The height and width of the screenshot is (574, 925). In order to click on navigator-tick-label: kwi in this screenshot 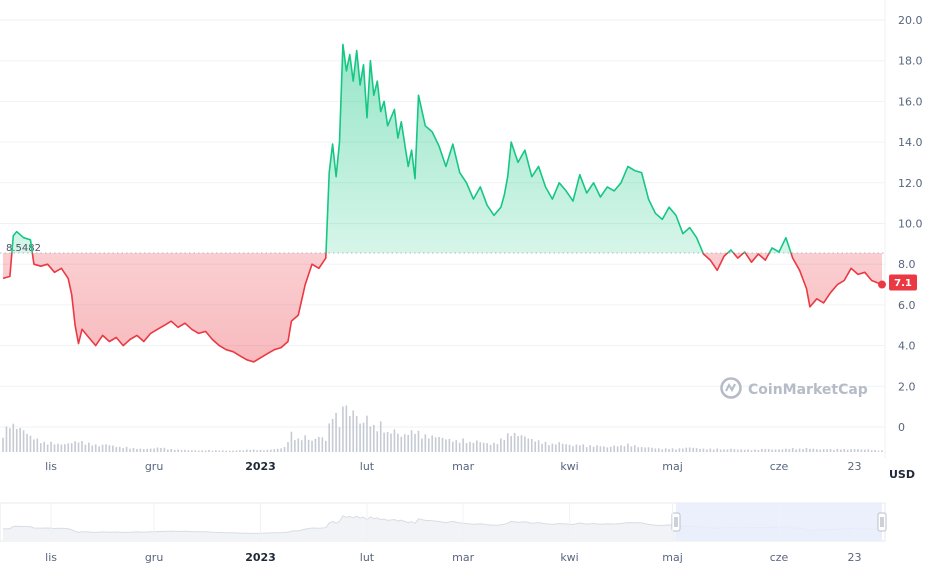, I will do `click(569, 557)`.